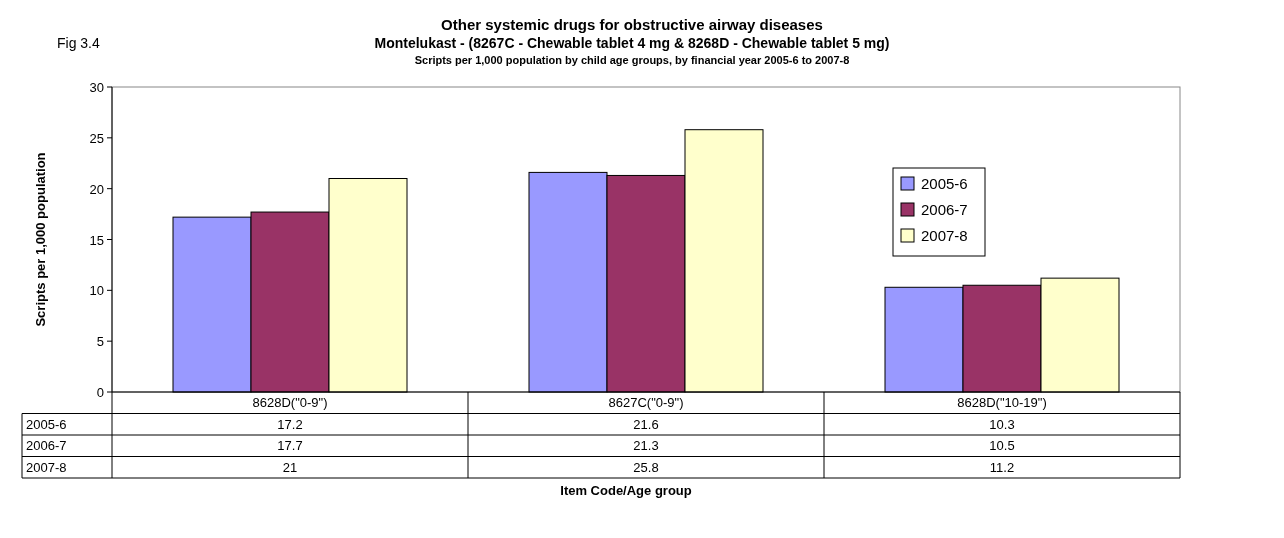 The width and height of the screenshot is (1284, 538). I want to click on chart-subtitle: Montelukast - (8267C - Chewable tablet 4 mg & 8268D - Chewable tablet 5 mg), so click(632, 43).